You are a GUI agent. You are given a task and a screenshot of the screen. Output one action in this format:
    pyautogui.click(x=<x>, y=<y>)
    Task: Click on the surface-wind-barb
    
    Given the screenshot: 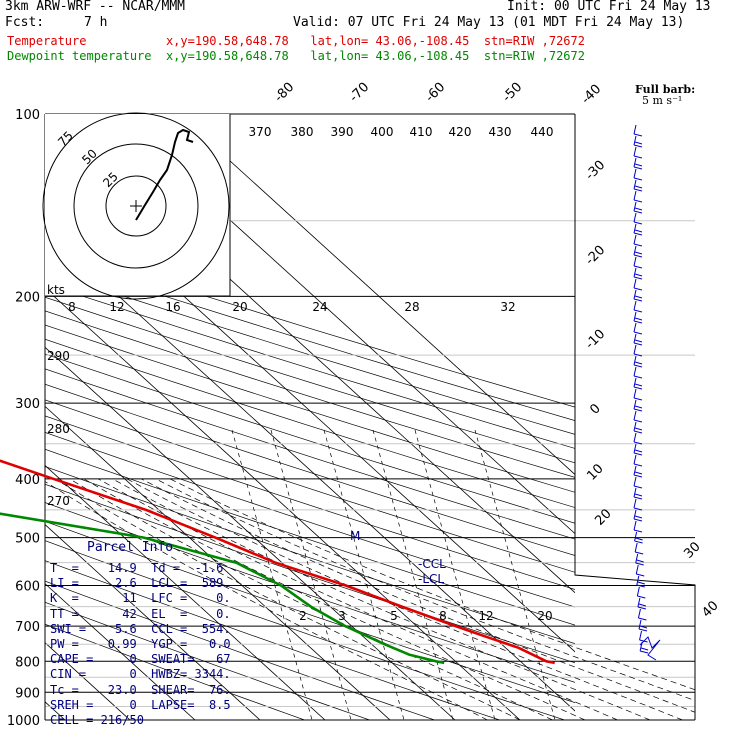 What is the action you would take?
    pyautogui.click(x=650, y=648)
    